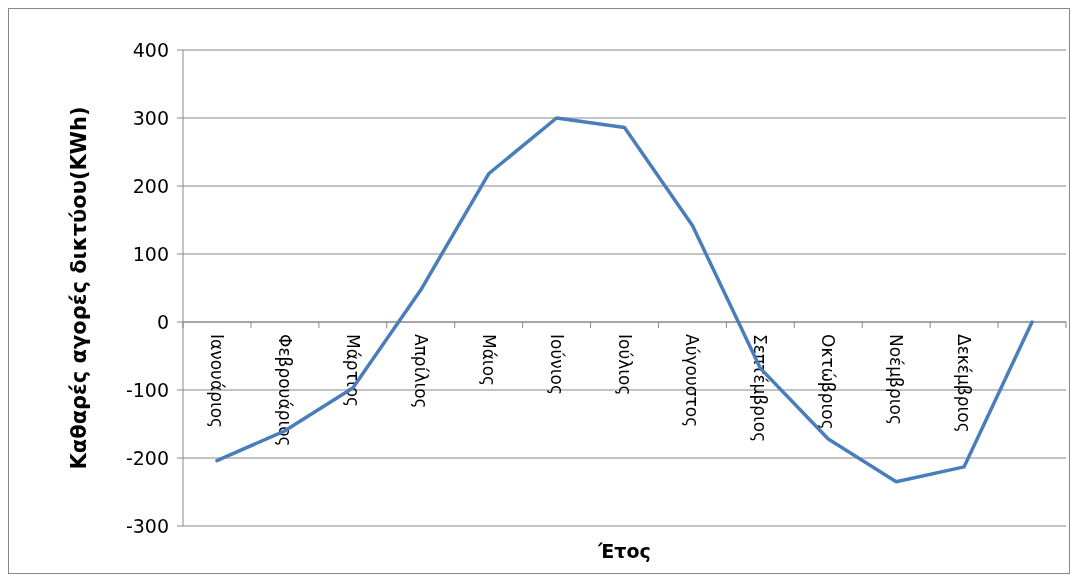 This screenshot has width=1078, height=582. What do you see at coordinates (828, 382) in the screenshot?
I see `x-tick-label: Οκτώβριος` at bounding box center [828, 382].